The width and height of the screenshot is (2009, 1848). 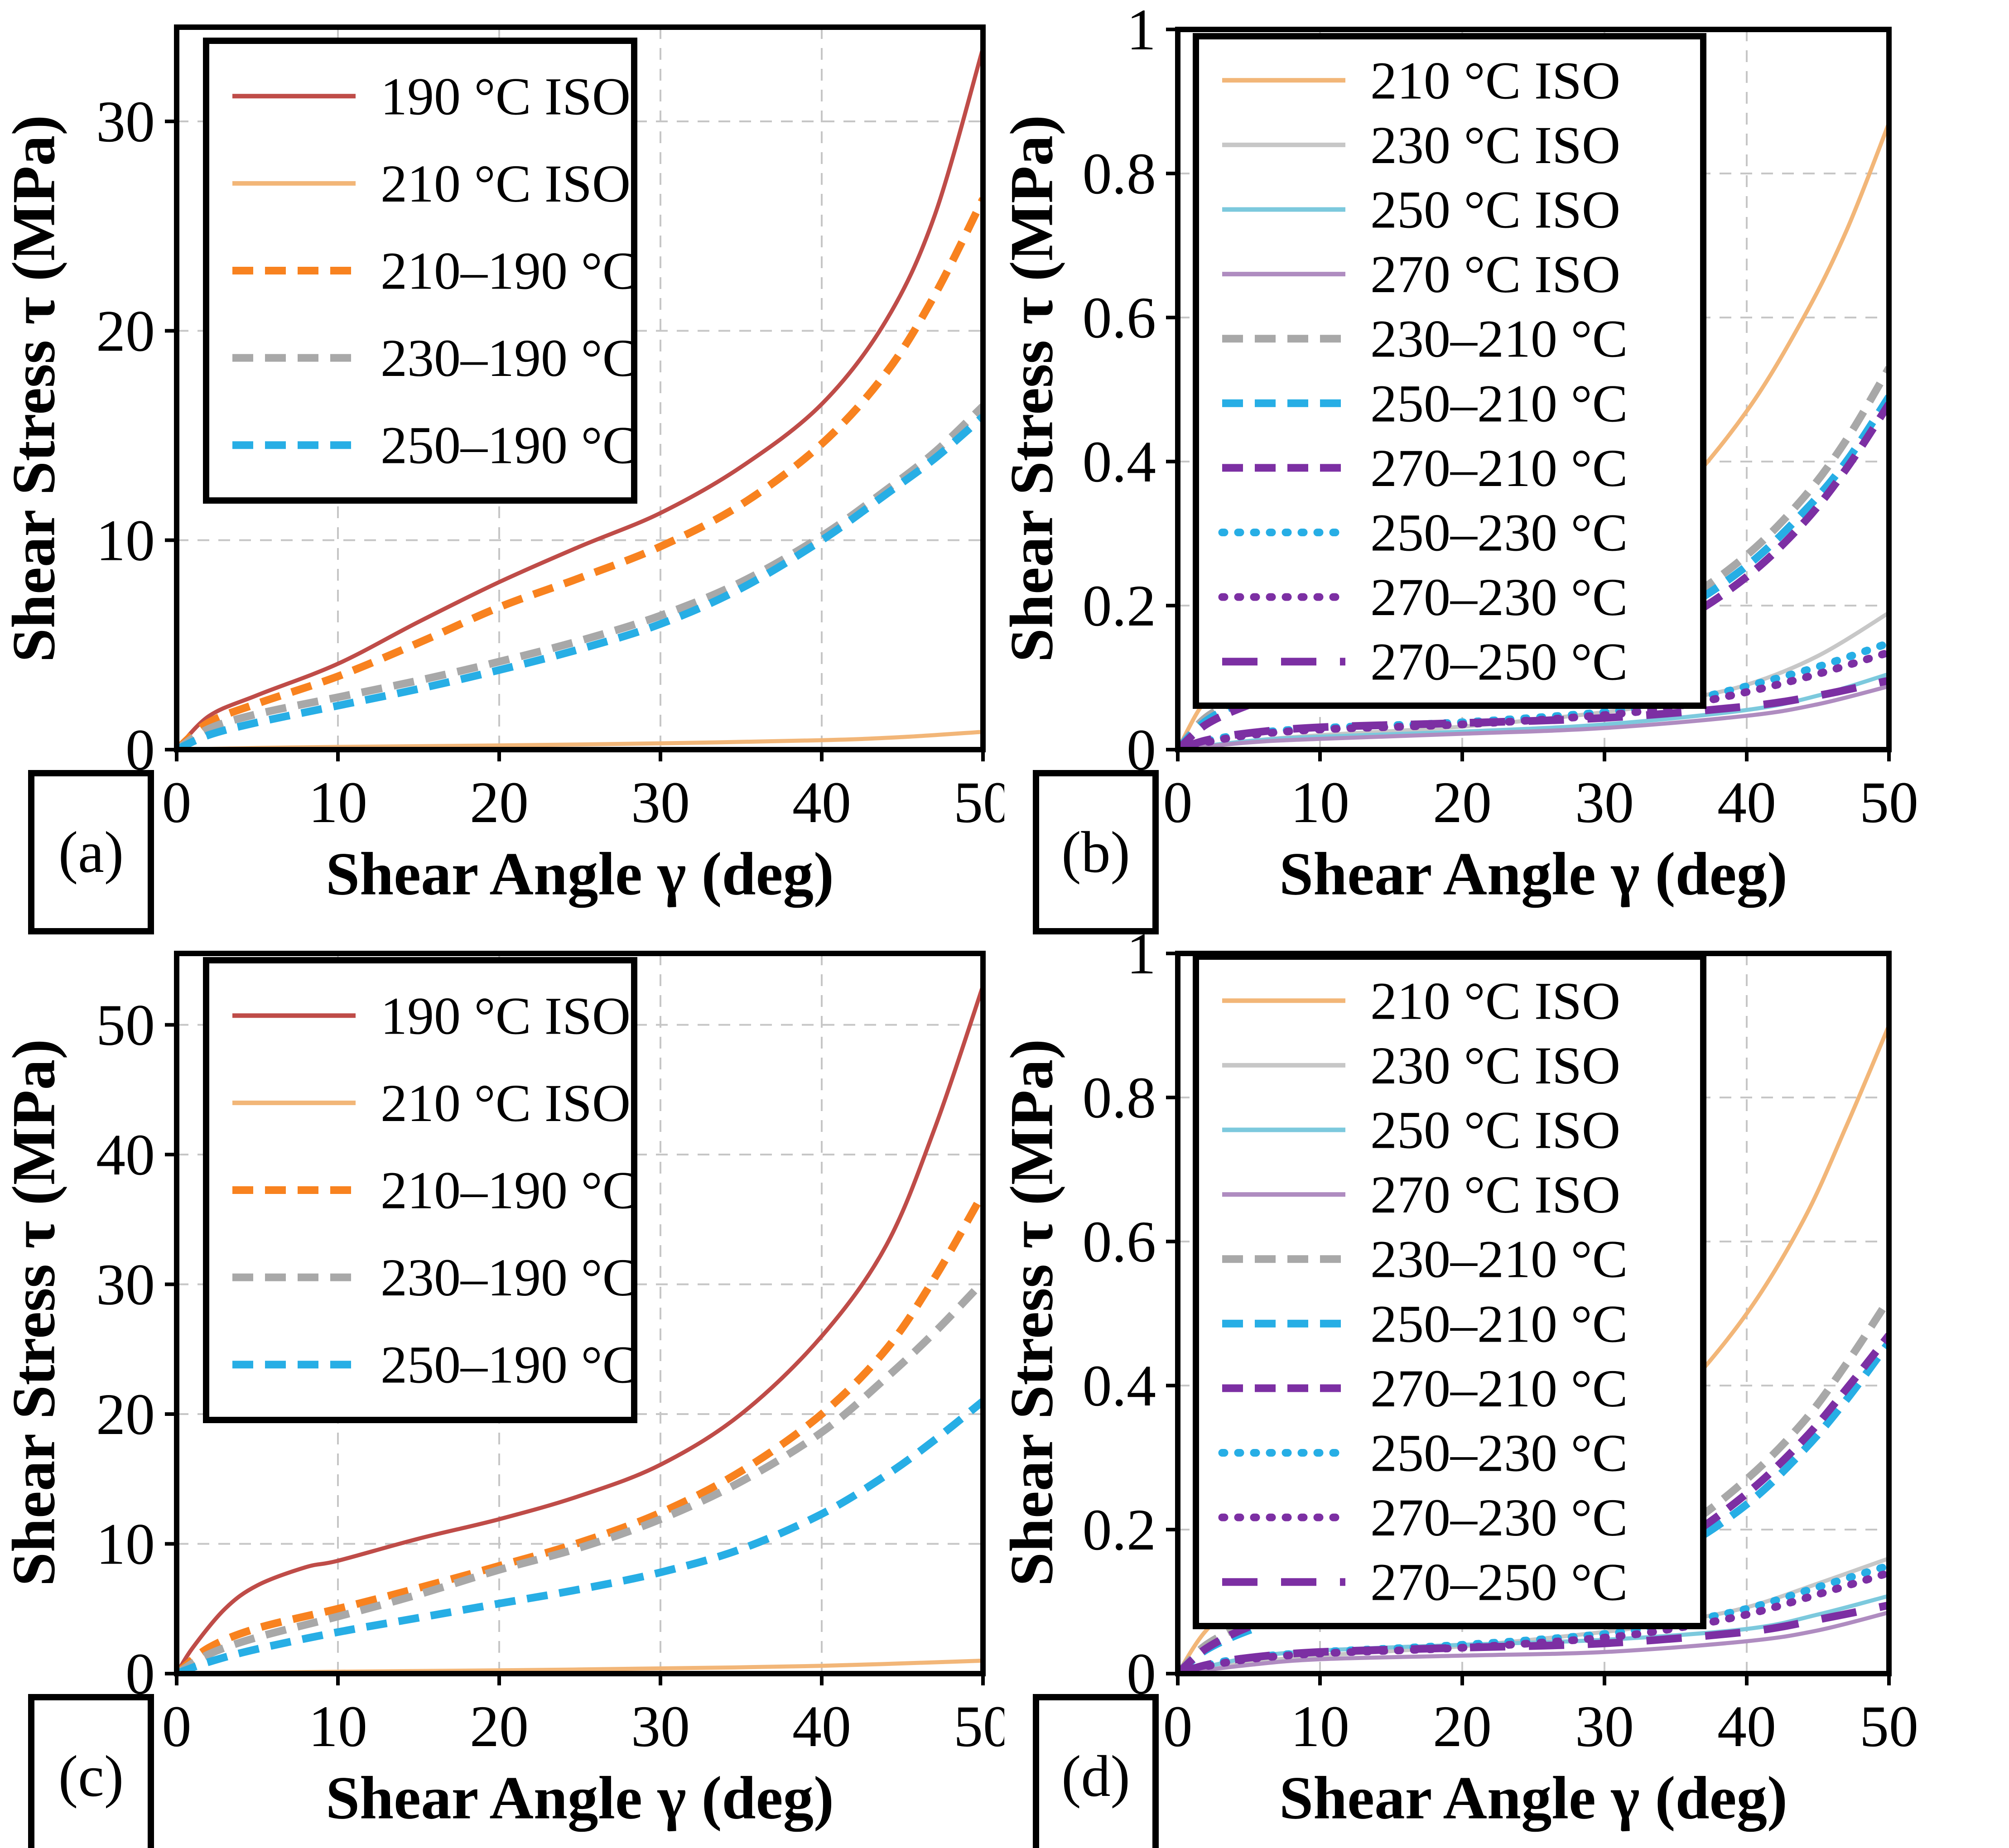 What do you see at coordinates (34, 389) in the screenshot?
I see `y-axis-title-a: Shear Stress τ (MPa)` at bounding box center [34, 389].